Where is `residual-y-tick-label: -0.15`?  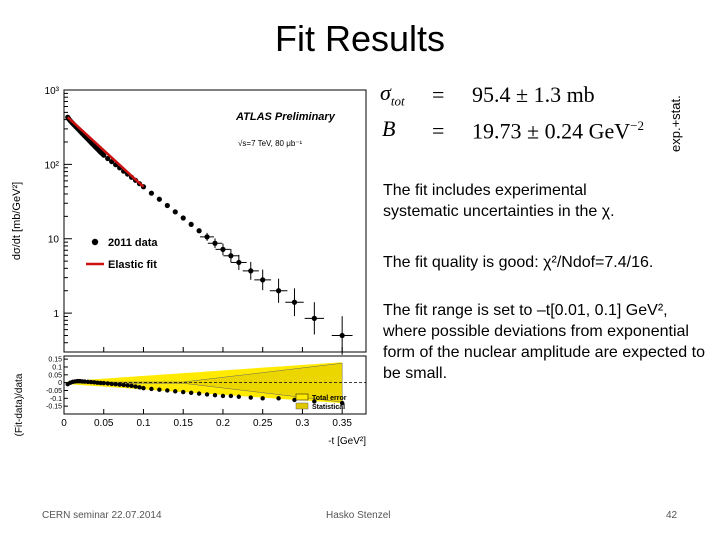 residual-y-tick-label: -0.15 is located at coordinates (54, 407).